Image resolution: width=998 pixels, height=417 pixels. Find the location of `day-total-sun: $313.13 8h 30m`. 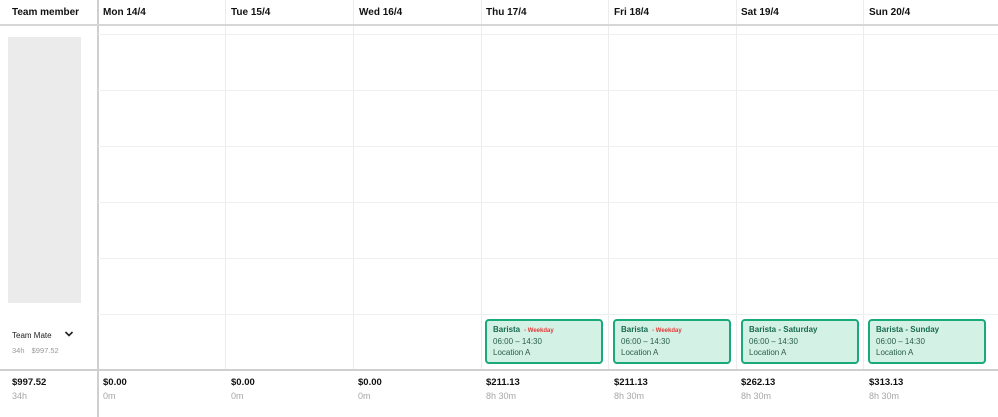

day-total-sun: $313.13 8h 30m is located at coordinates (886, 389).